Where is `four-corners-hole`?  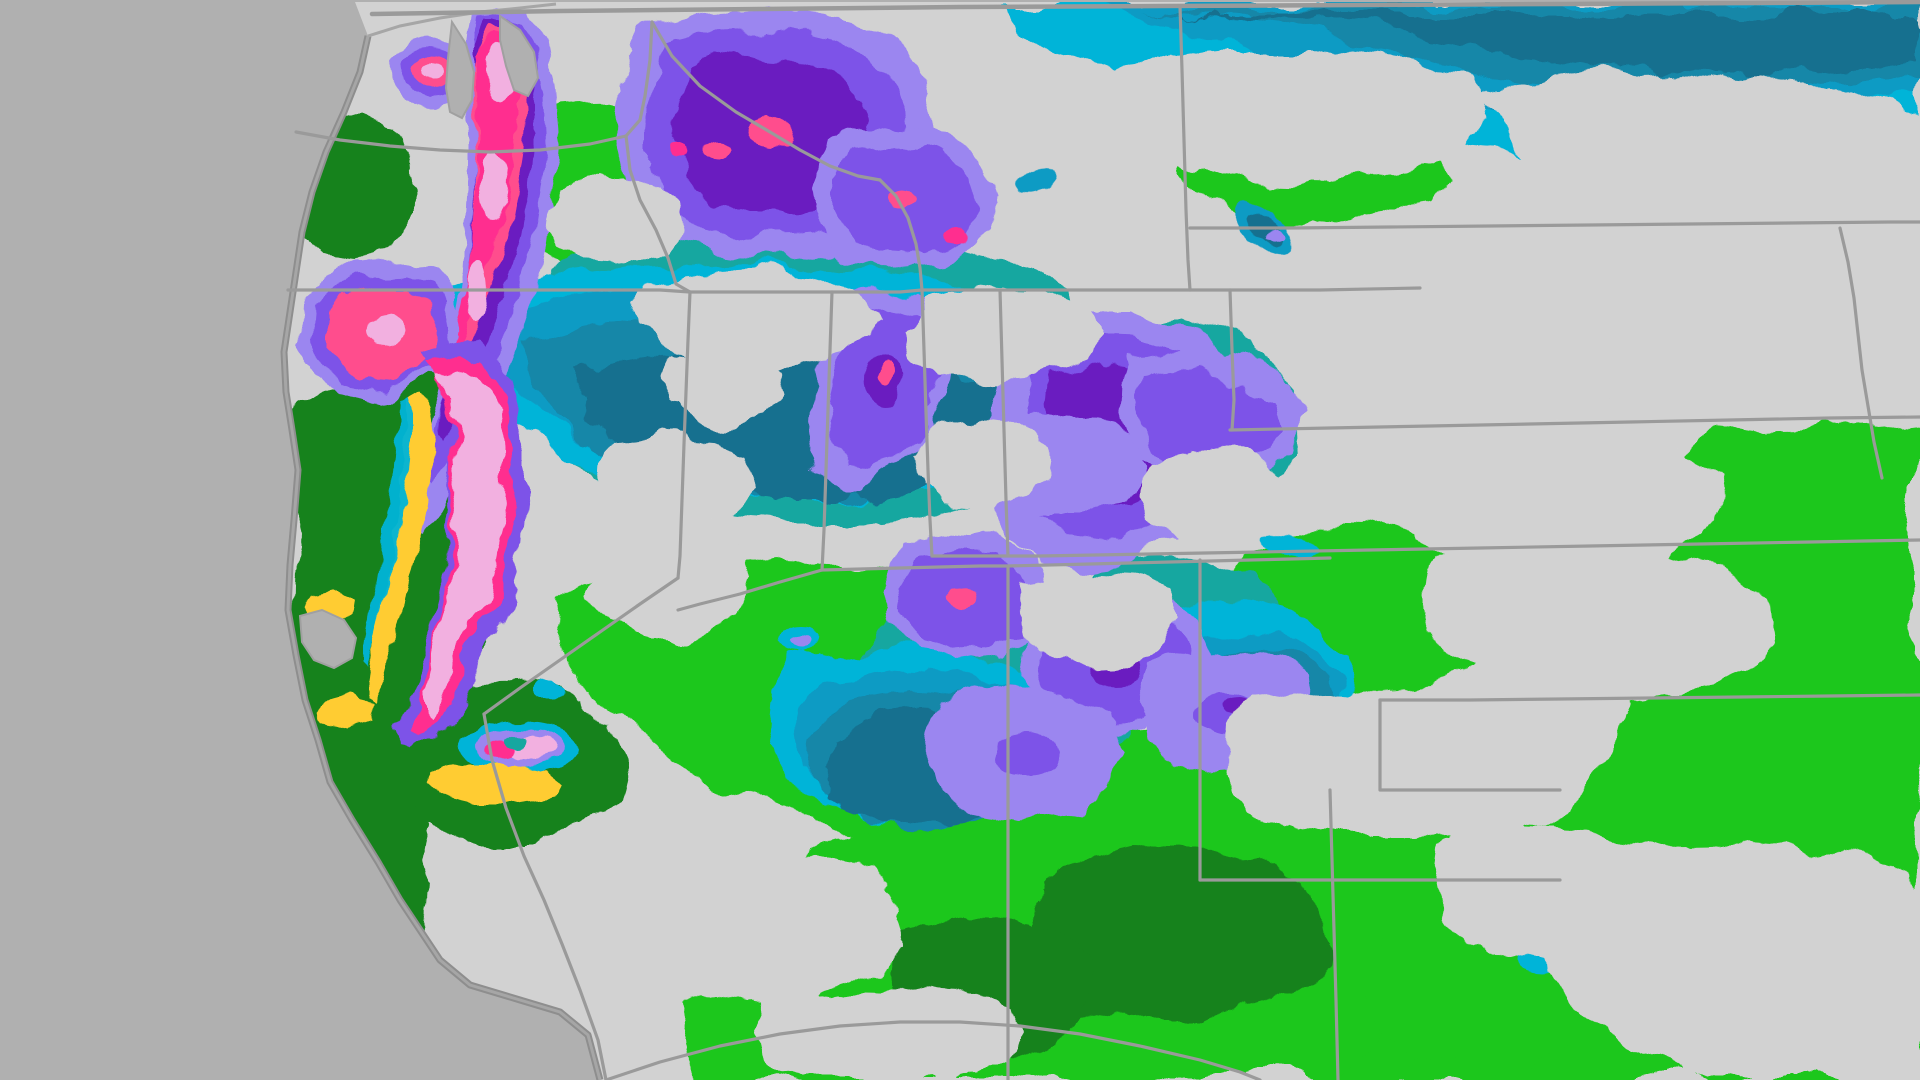
four-corners-hole is located at coordinates (1095, 618).